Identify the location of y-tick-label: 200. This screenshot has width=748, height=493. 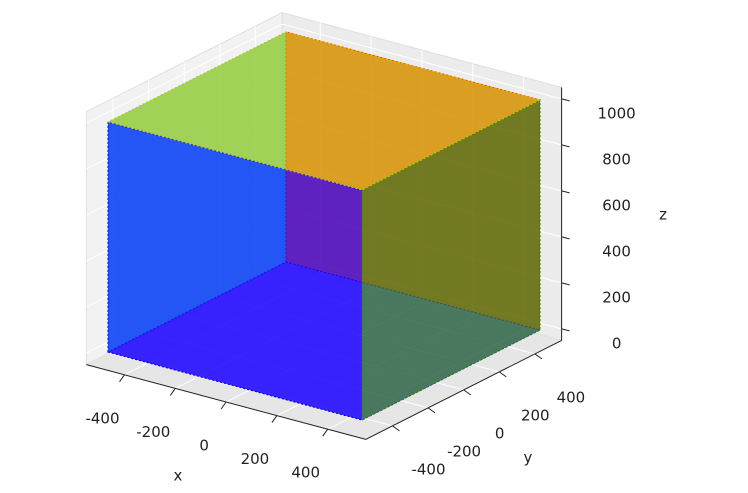
(535, 415).